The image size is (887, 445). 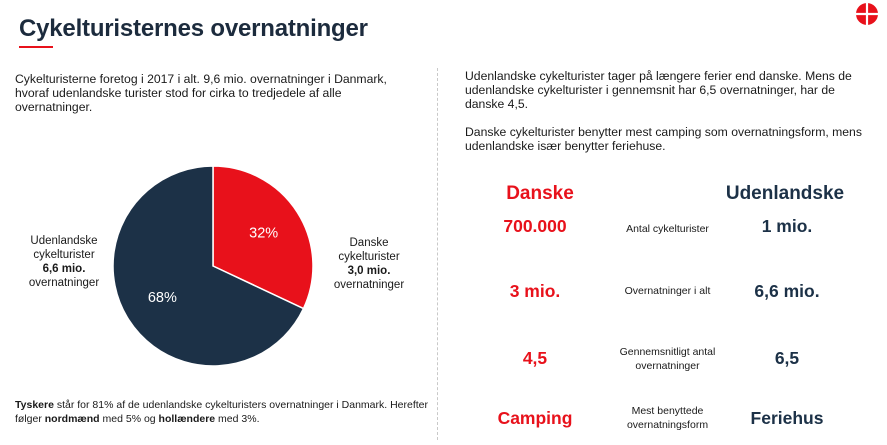 What do you see at coordinates (667, 411) in the screenshot?
I see `metric-label-line1: Mest benyttede` at bounding box center [667, 411].